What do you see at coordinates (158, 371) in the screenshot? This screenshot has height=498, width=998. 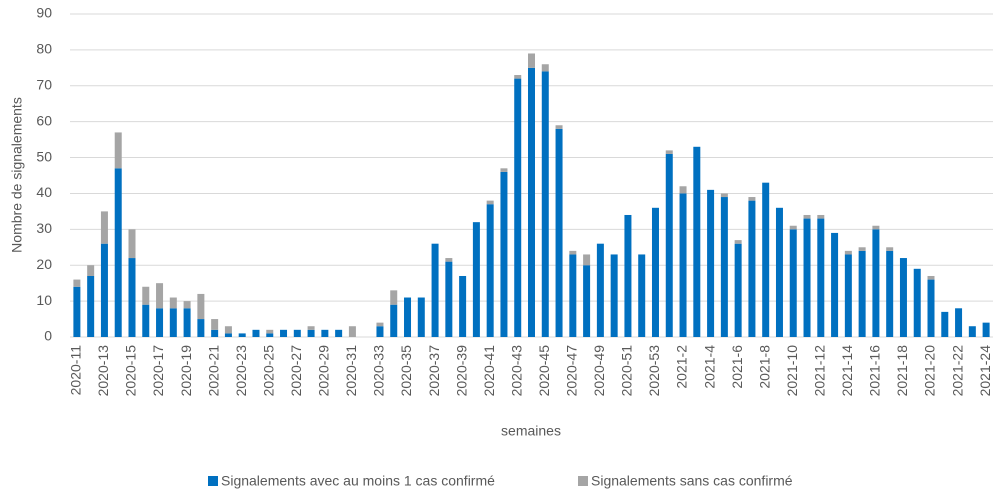 I see `x-tick-label: 2020-17` at bounding box center [158, 371].